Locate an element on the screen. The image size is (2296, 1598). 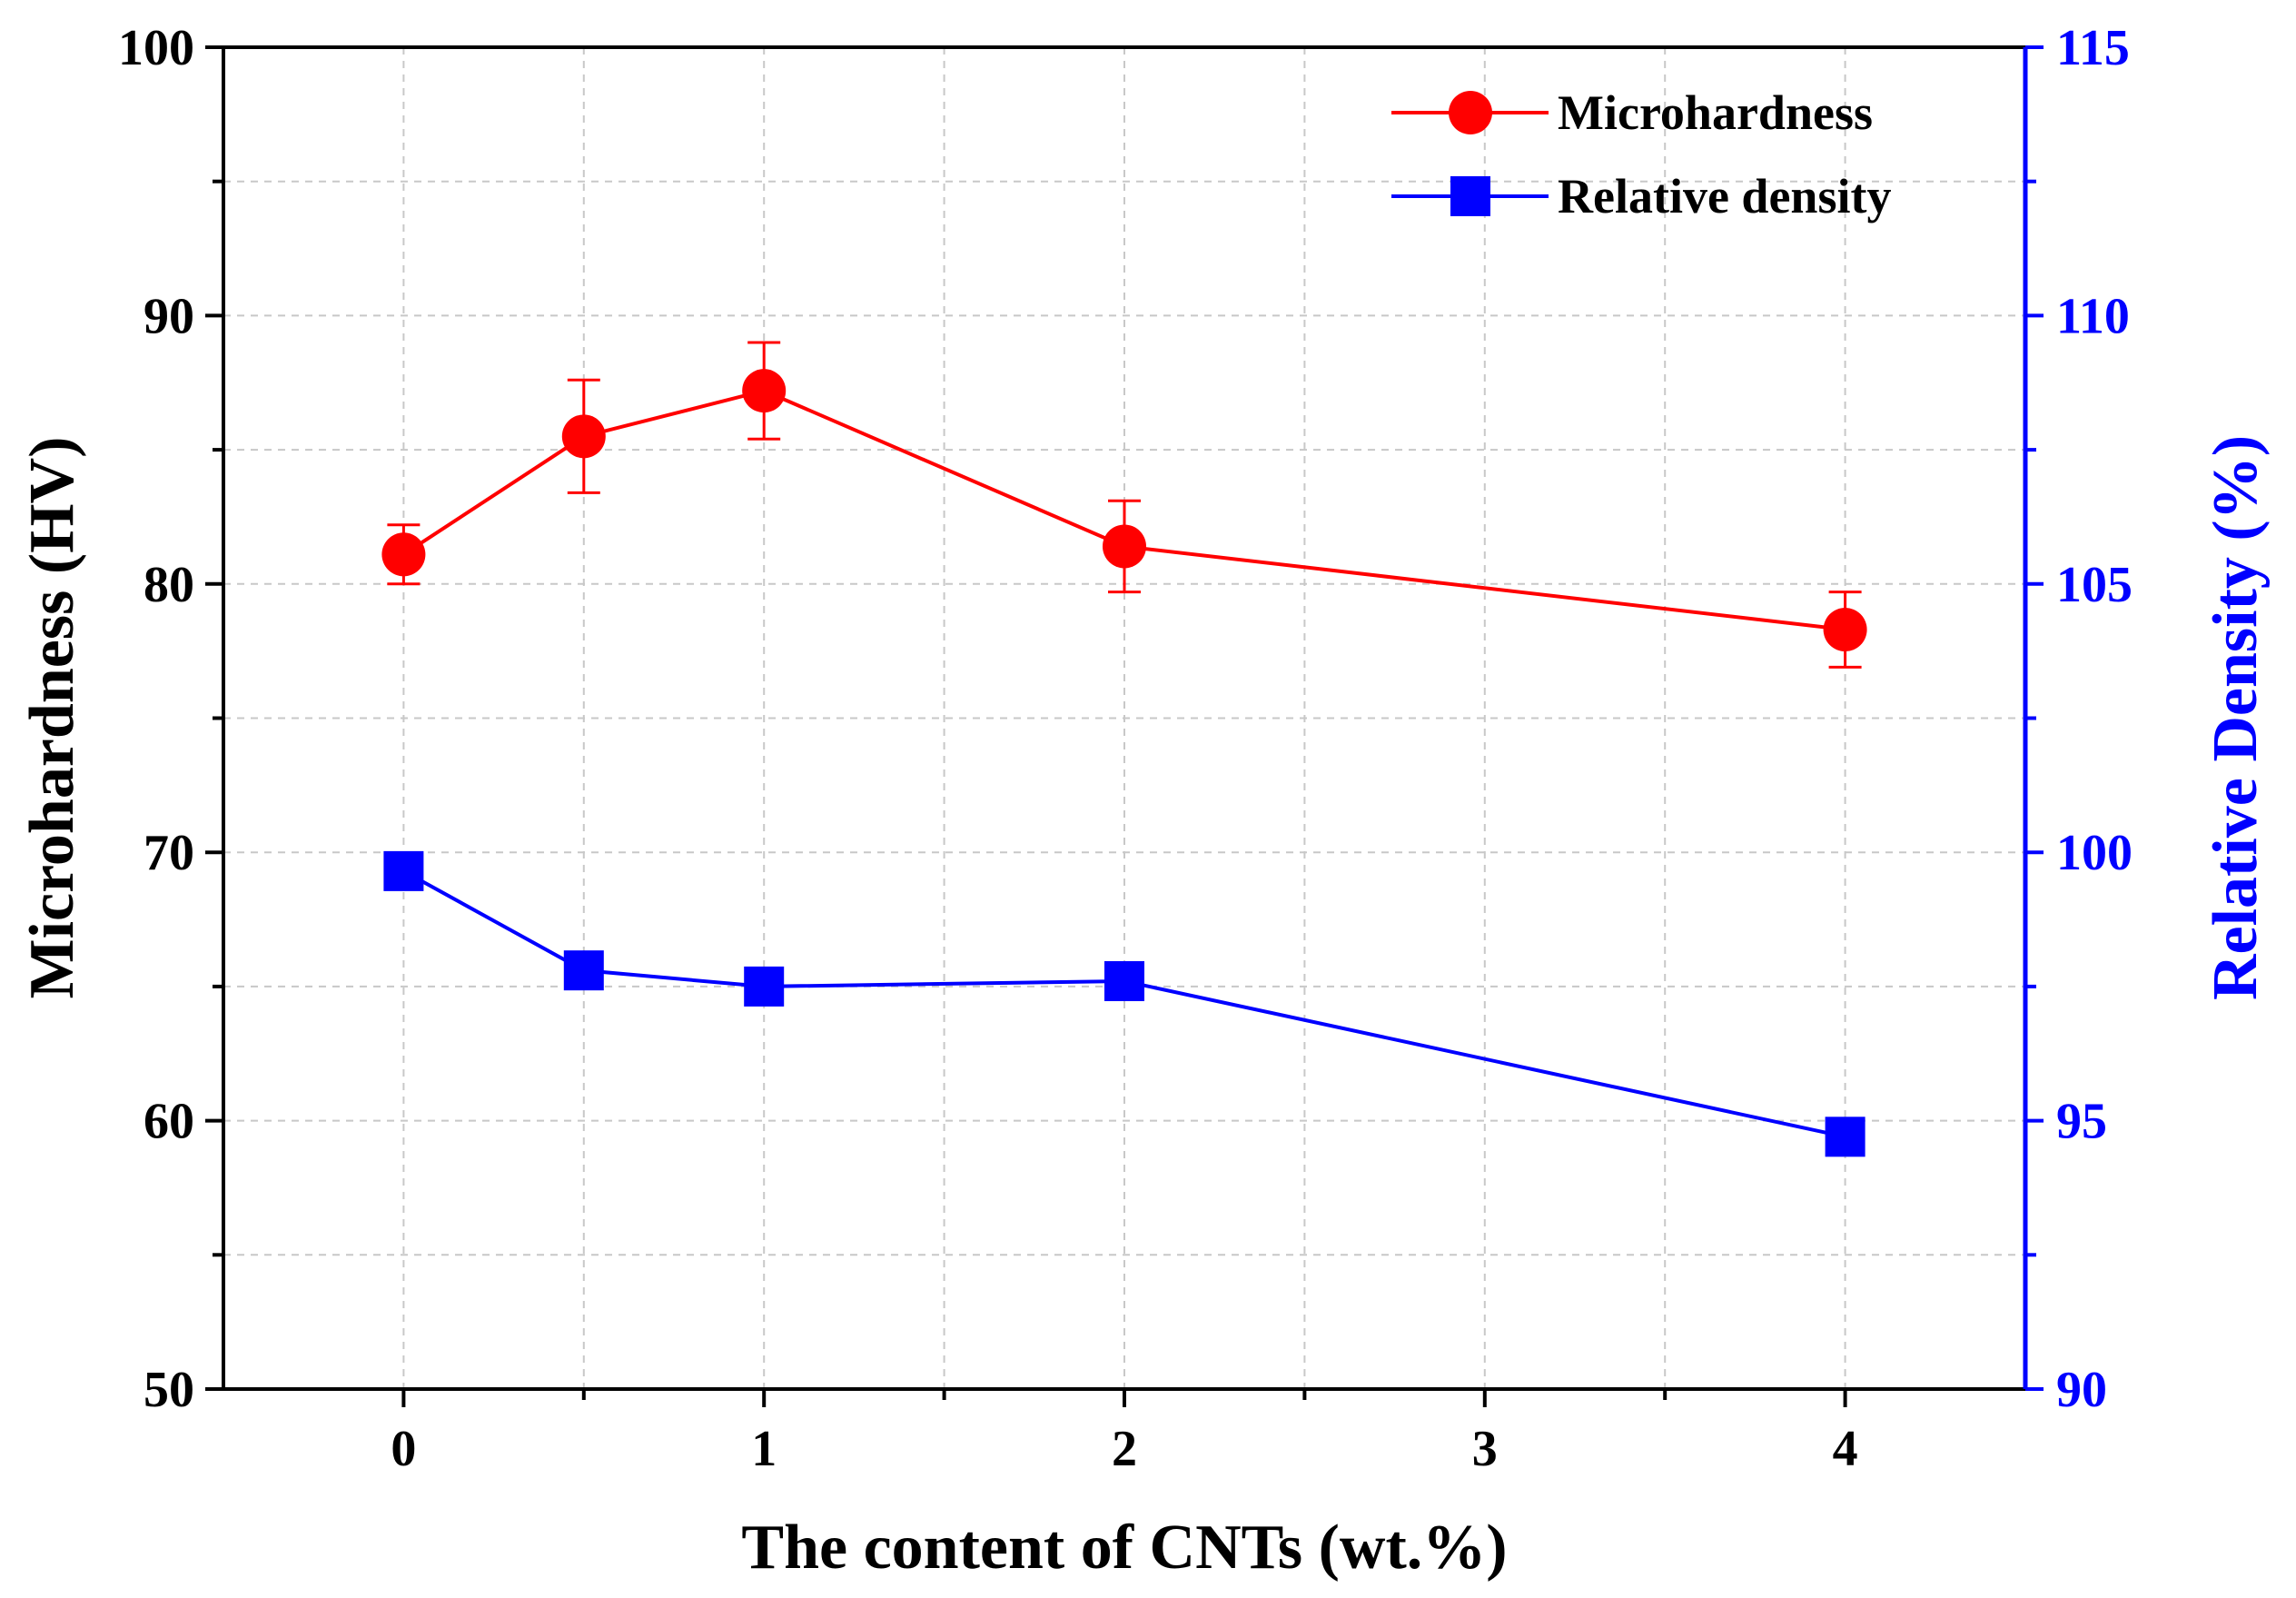
y-right-axis-title: Relative Density (%) is located at coordinates (2236, 717).